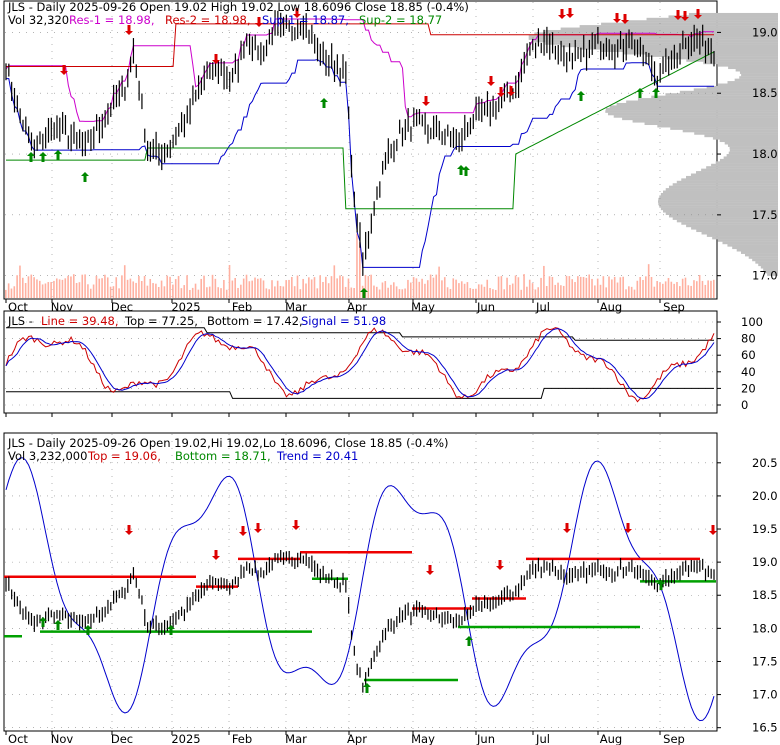 The image size is (780, 745). I want to click on oscillator-y-tick-label: 60, so click(748, 355).